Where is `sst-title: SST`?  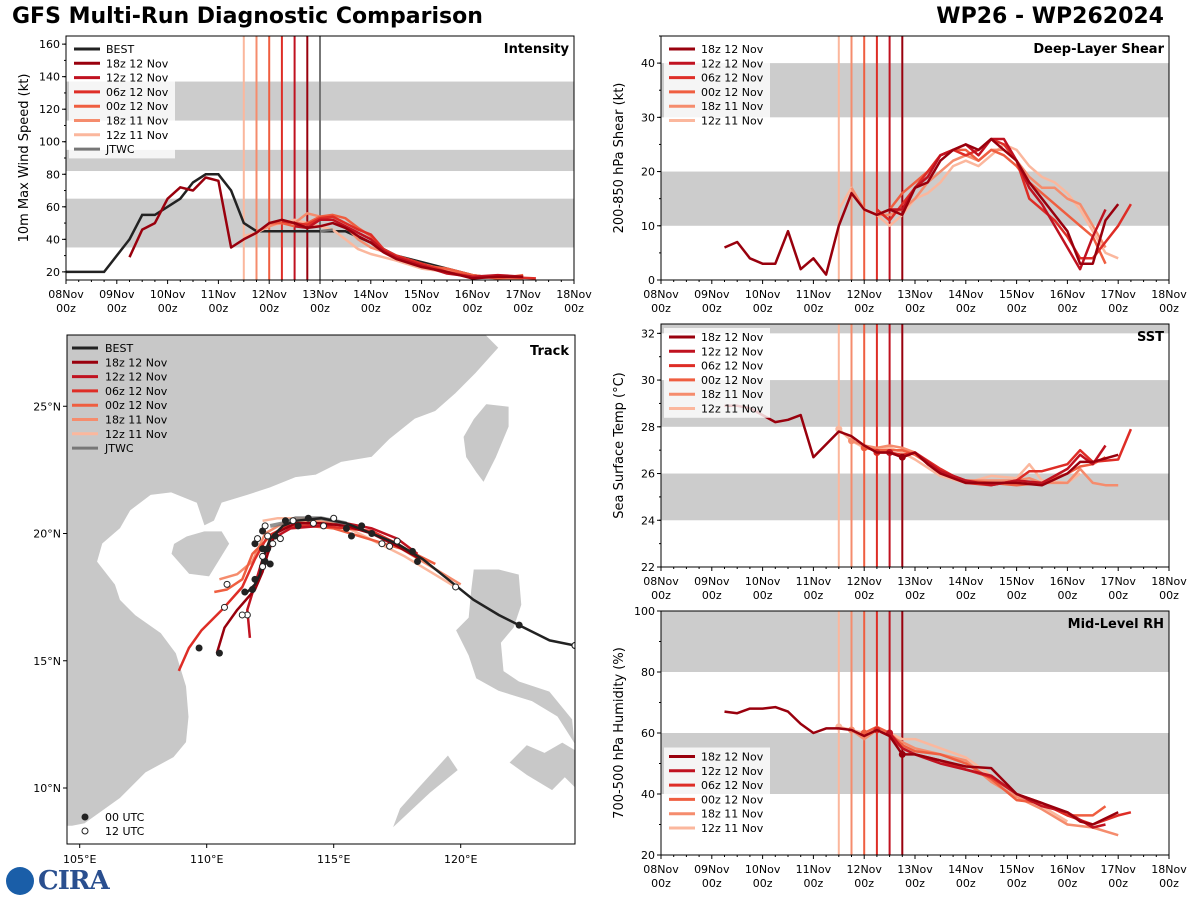 sst-title: SST is located at coordinates (1150, 337).